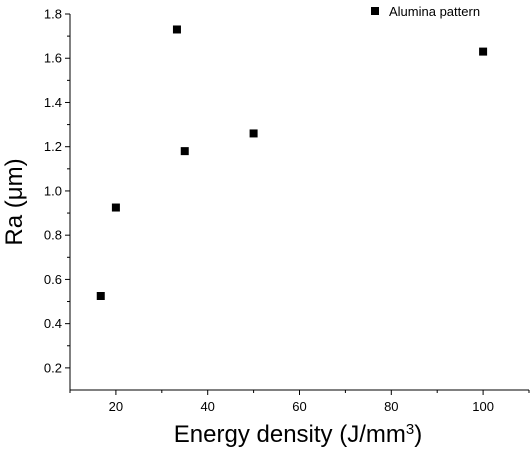 Image resolution: width=531 pixels, height=450 pixels. Describe the element at coordinates (116, 406) in the screenshot. I see `x-tick-label: 20` at that location.